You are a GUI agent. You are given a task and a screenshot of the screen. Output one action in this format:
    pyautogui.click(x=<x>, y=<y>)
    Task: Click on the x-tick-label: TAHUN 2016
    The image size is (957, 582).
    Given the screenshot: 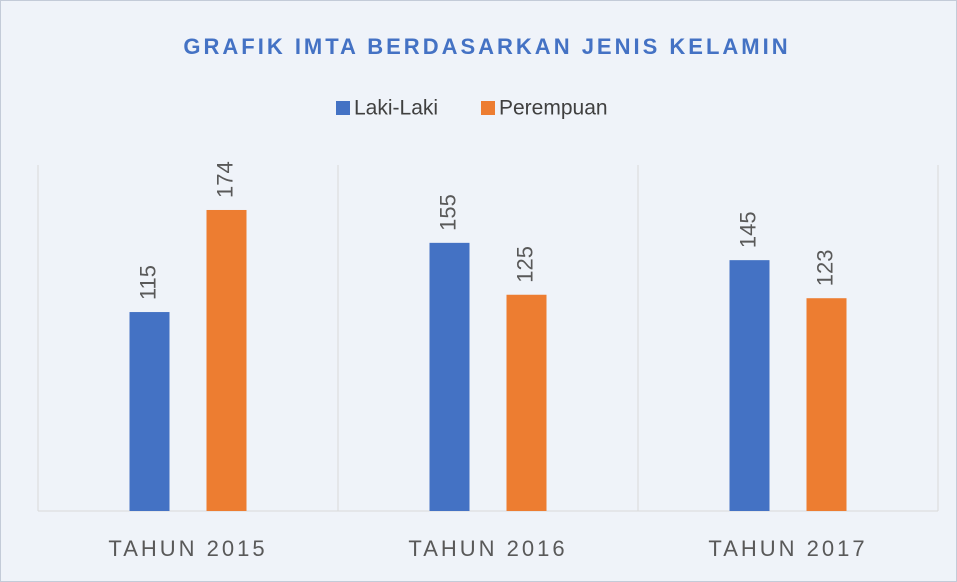 What is the action you would take?
    pyautogui.click(x=487, y=548)
    